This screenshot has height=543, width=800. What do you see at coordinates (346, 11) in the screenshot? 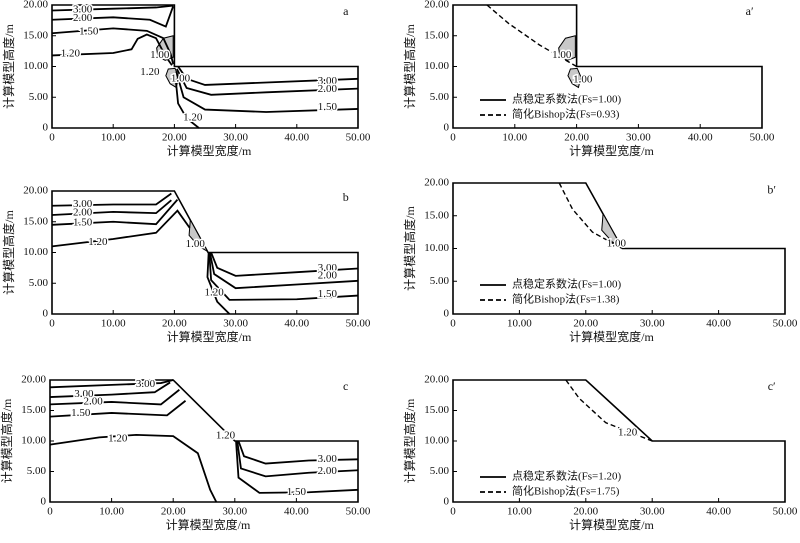
I see `panel-label: a` at bounding box center [346, 11].